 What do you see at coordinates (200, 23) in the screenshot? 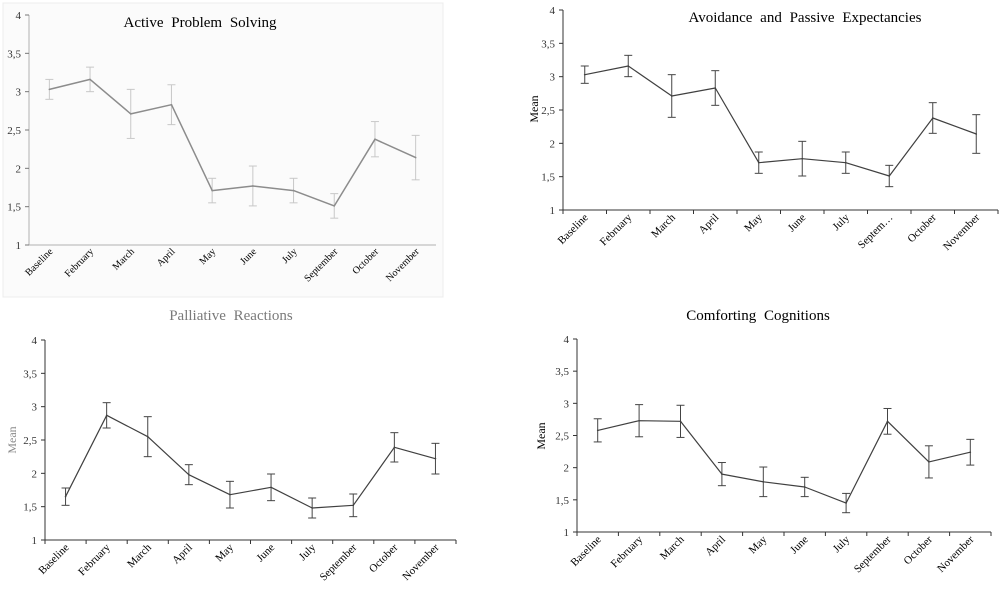
I see `chart-title: Active Problem Solving` at bounding box center [200, 23].